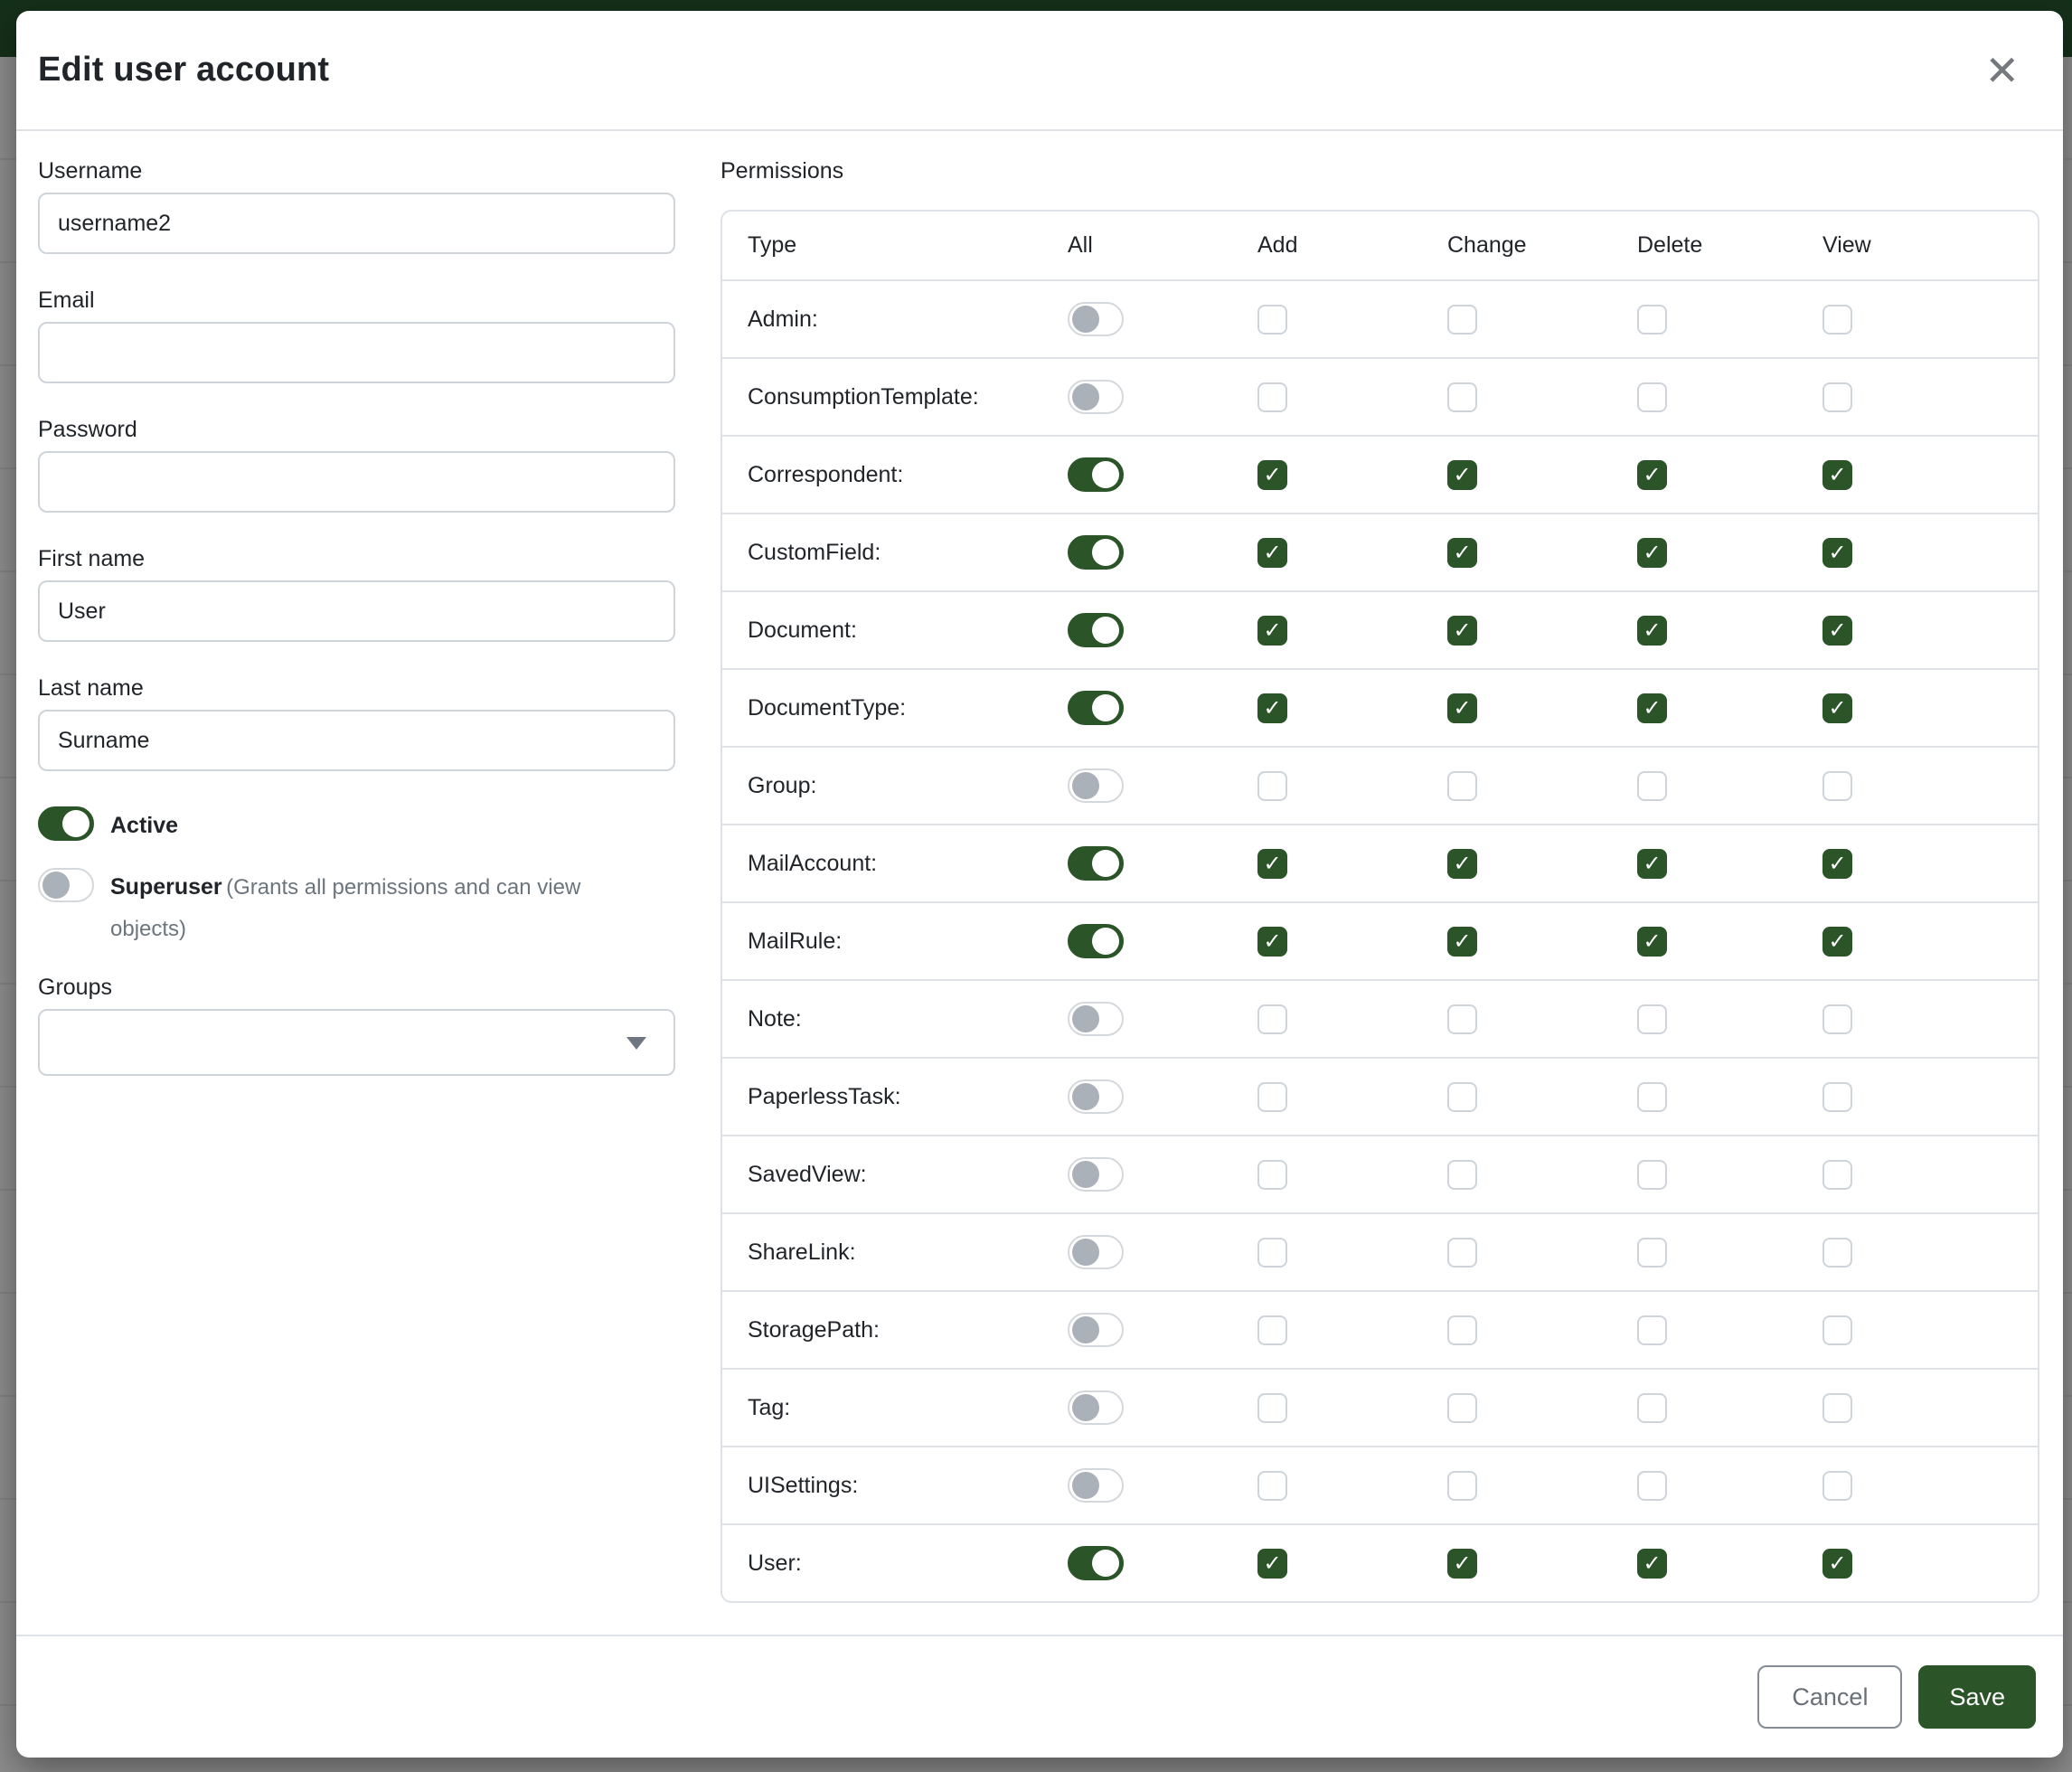  I want to click on toggle-knob, so click(1105, 941).